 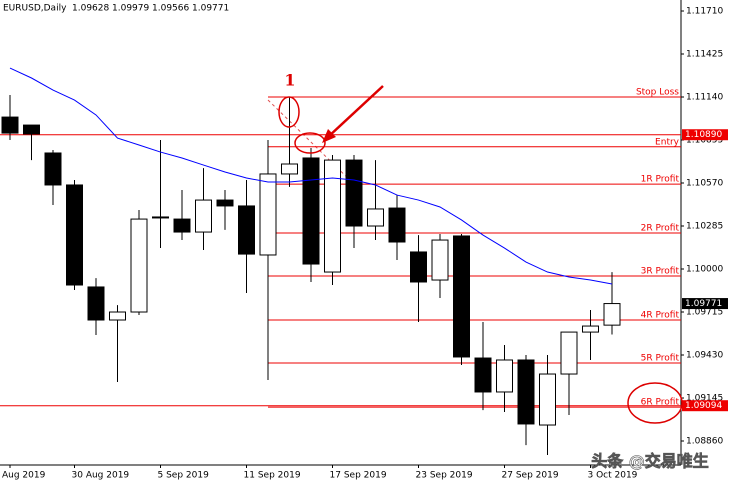 I want to click on x-tick-label: 11 Sep 2019, so click(x=272, y=476).